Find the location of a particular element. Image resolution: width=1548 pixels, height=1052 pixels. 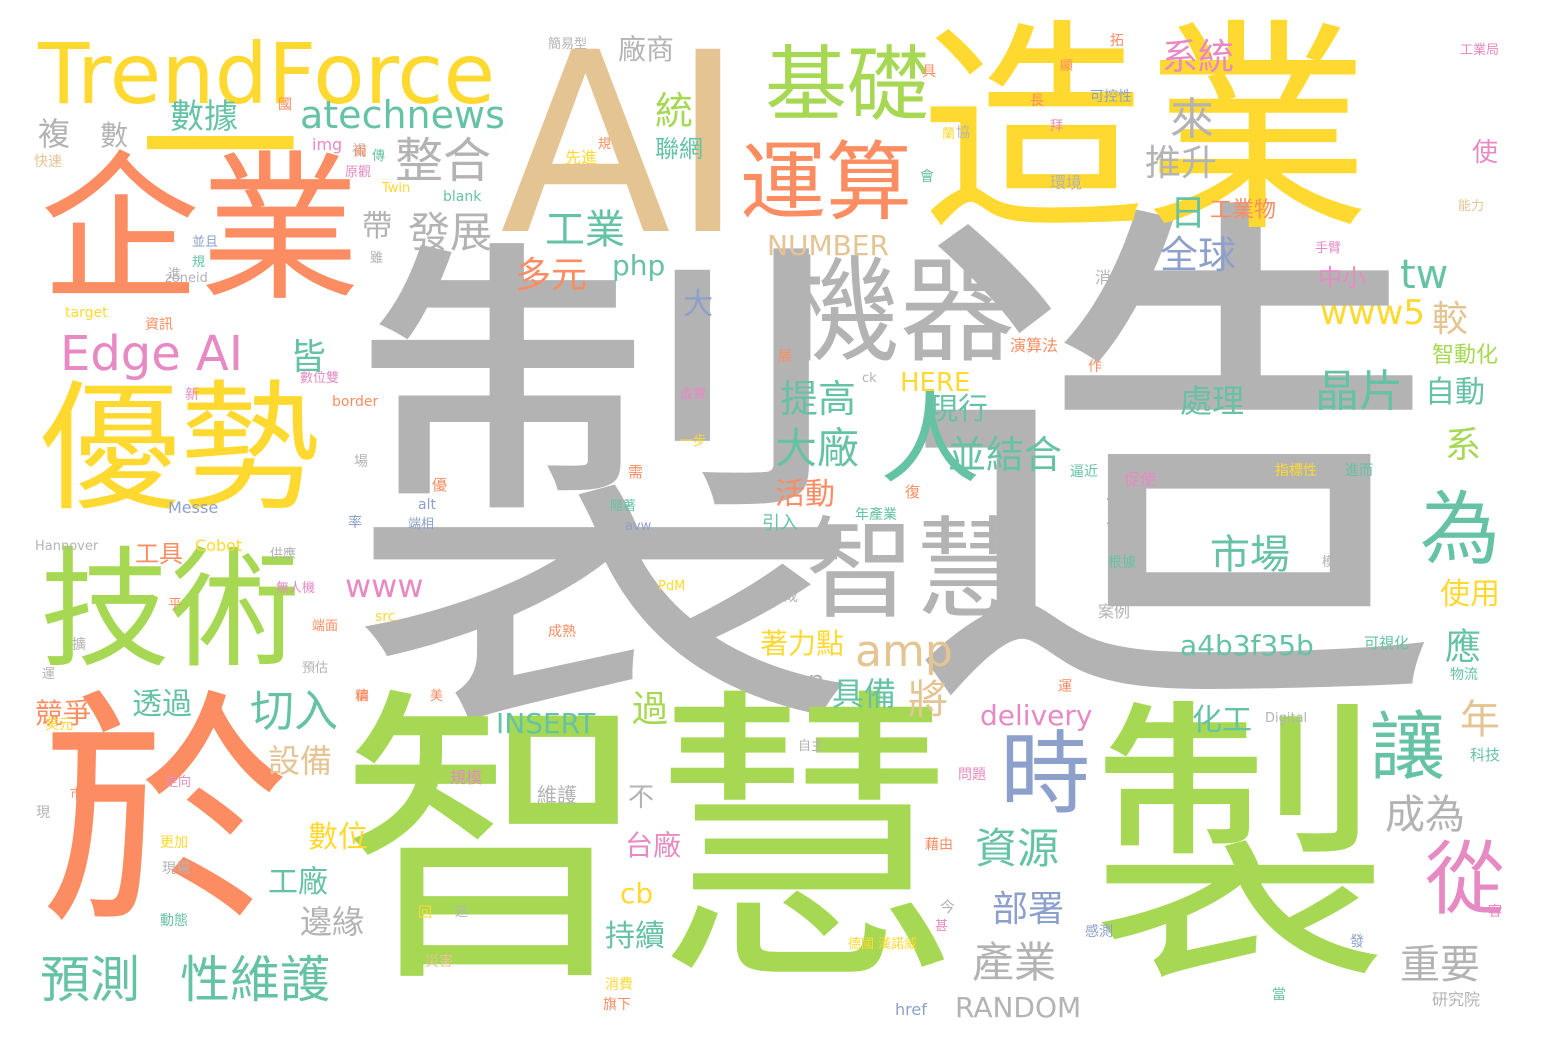

word: 全球 is located at coordinates (1198, 255).